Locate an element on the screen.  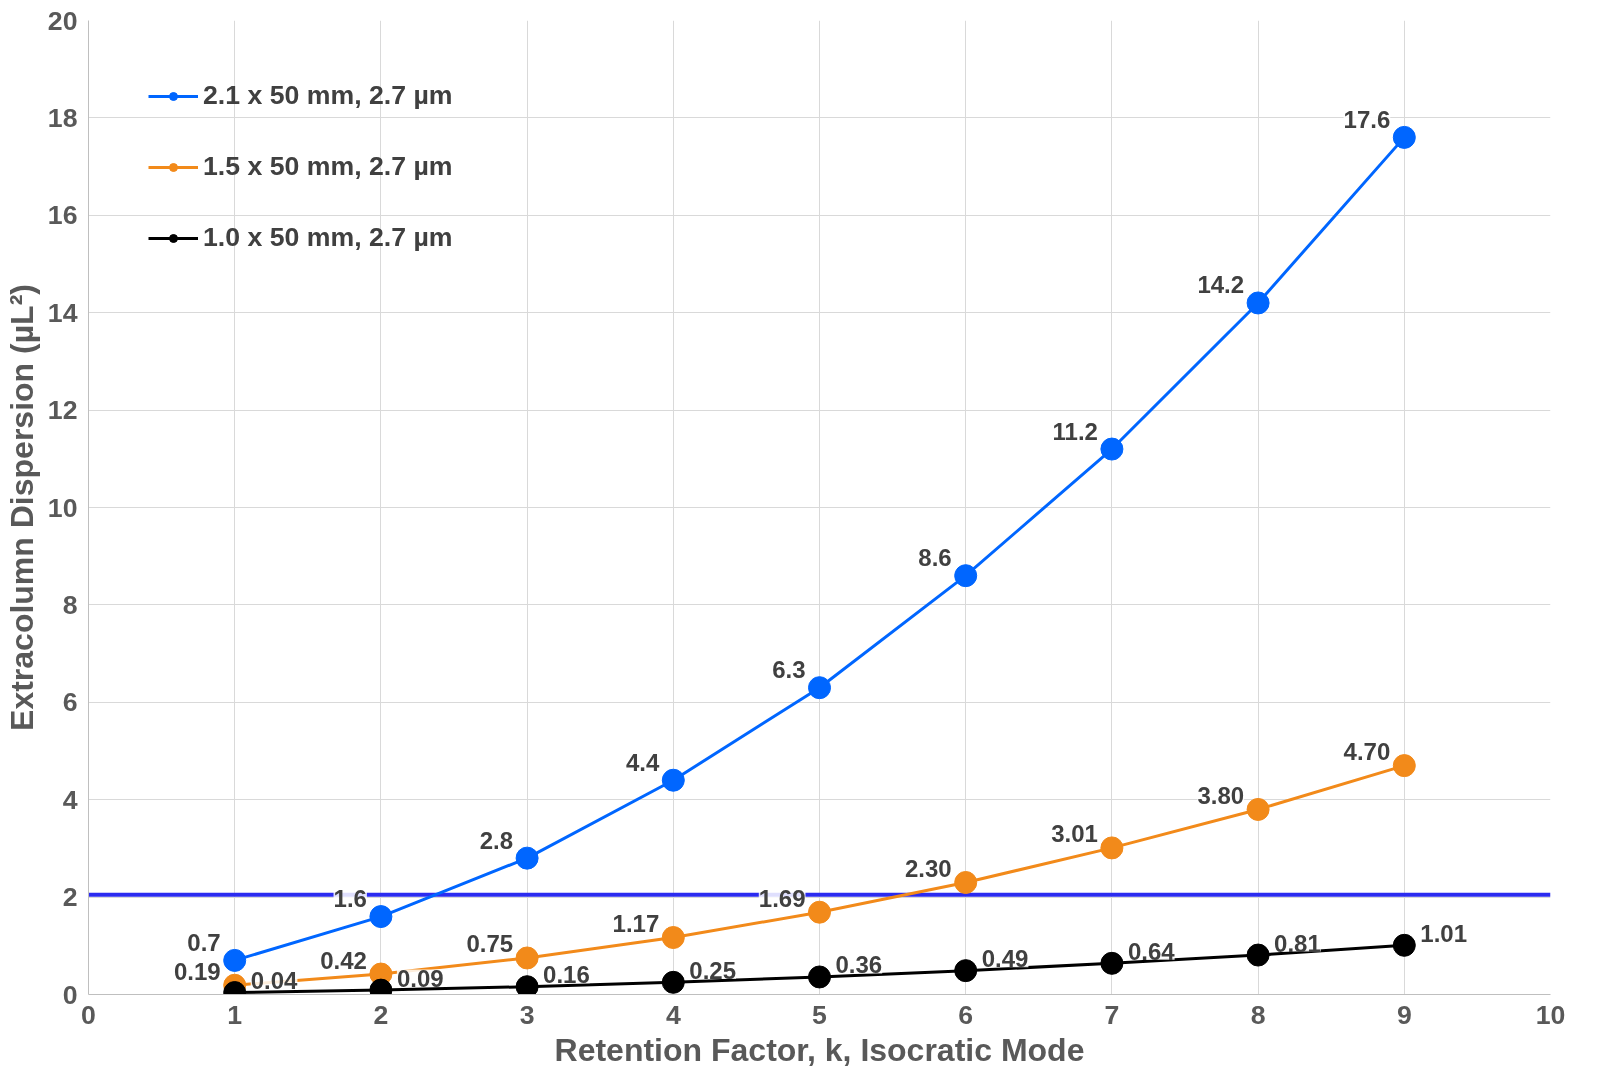
data-label: 0.81 is located at coordinates (1297, 943).